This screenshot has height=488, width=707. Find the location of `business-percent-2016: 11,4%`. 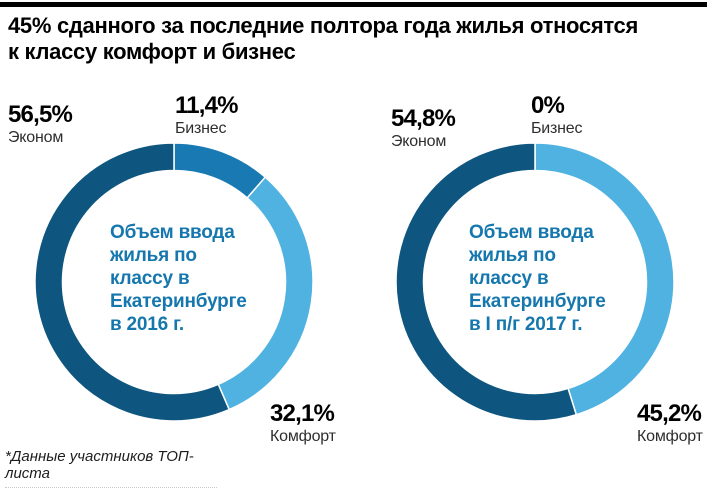

business-percent-2016: 11,4% is located at coordinates (207, 105).